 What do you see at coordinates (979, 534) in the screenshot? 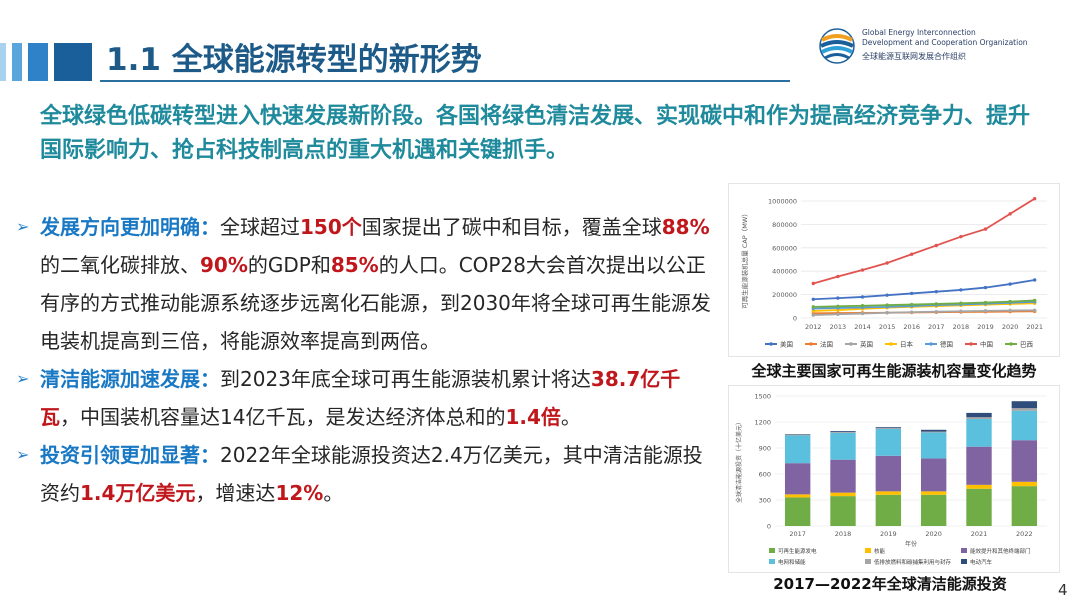
I see `x-tick-label: 2021` at bounding box center [979, 534].